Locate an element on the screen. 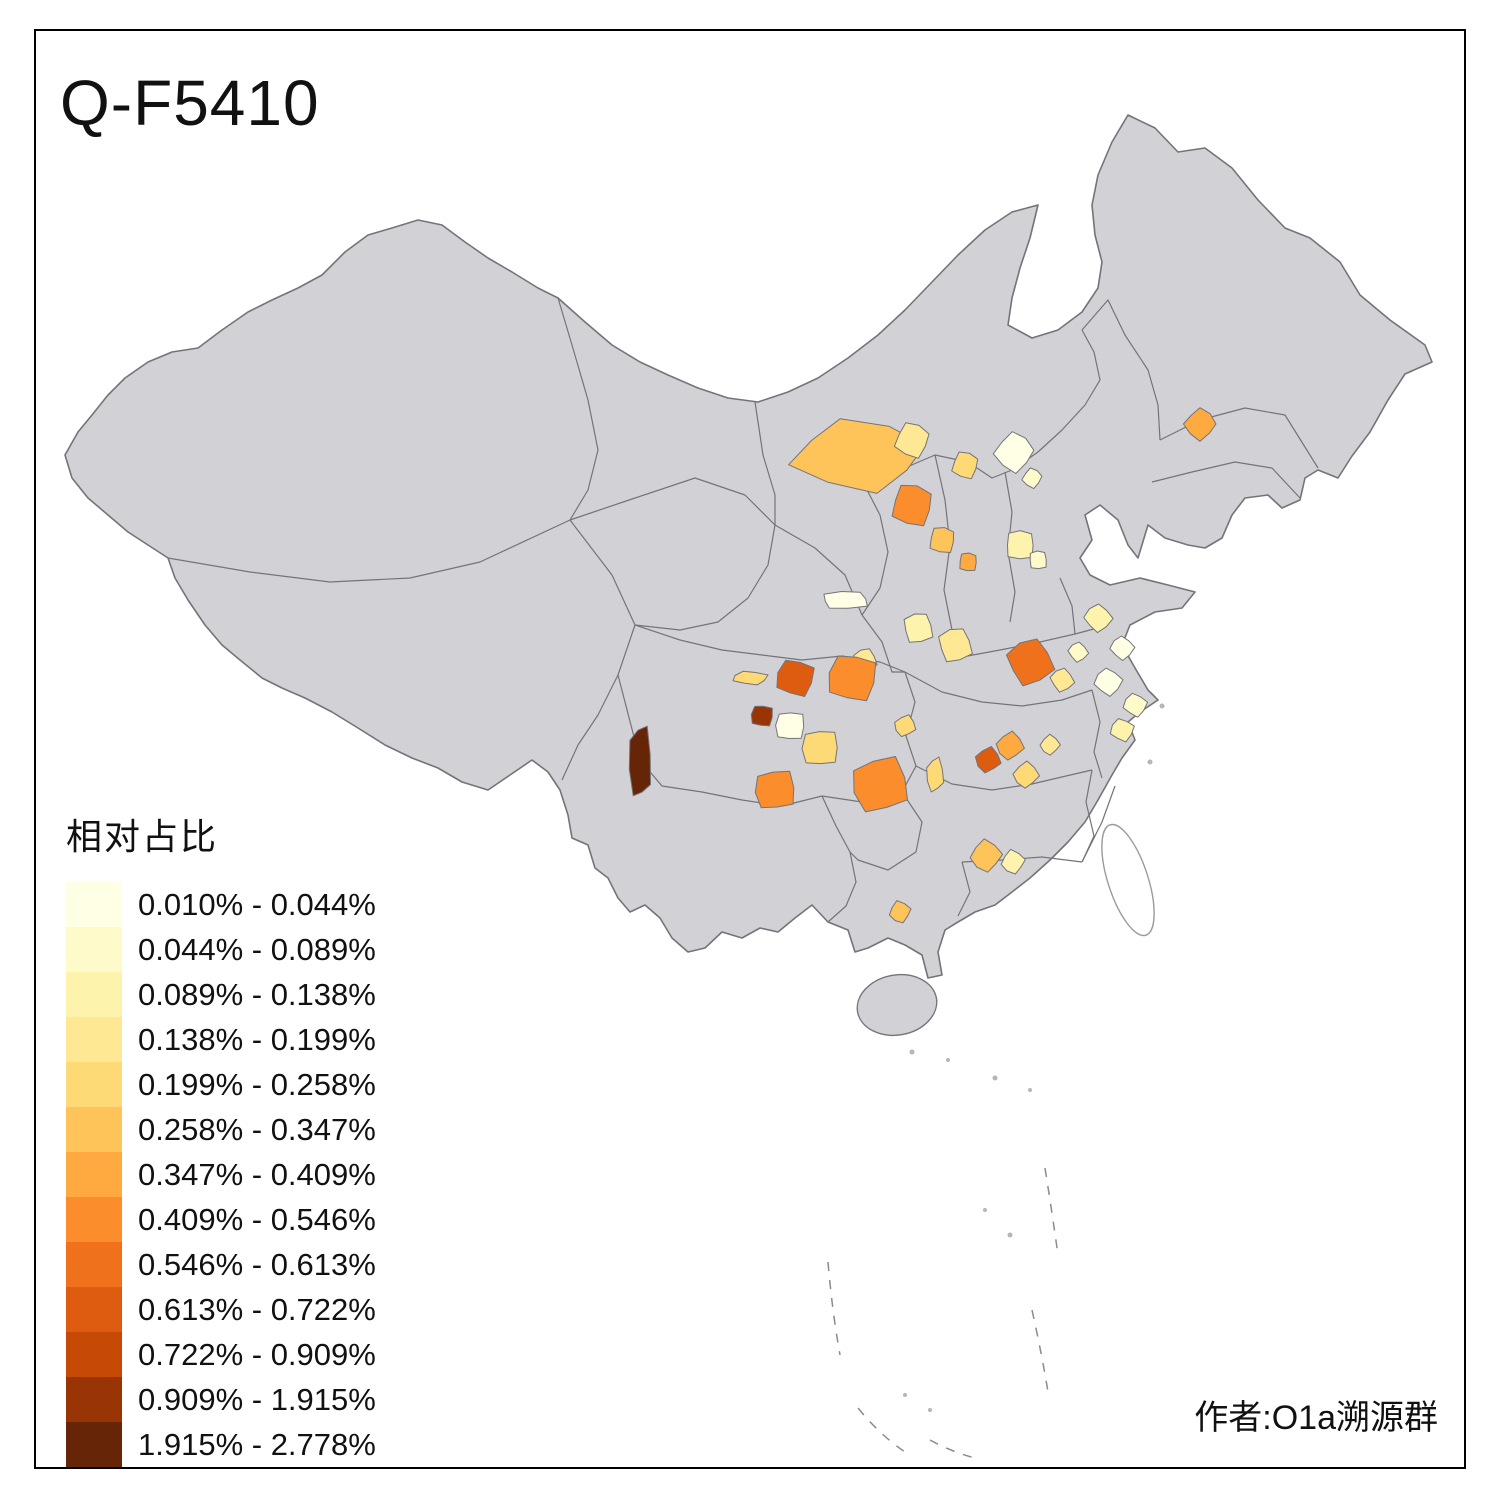 Image resolution: width=1500 pixels, height=1500 pixels. legend-class-row: 0.546% - 0.613% is located at coordinates (221, 1264).